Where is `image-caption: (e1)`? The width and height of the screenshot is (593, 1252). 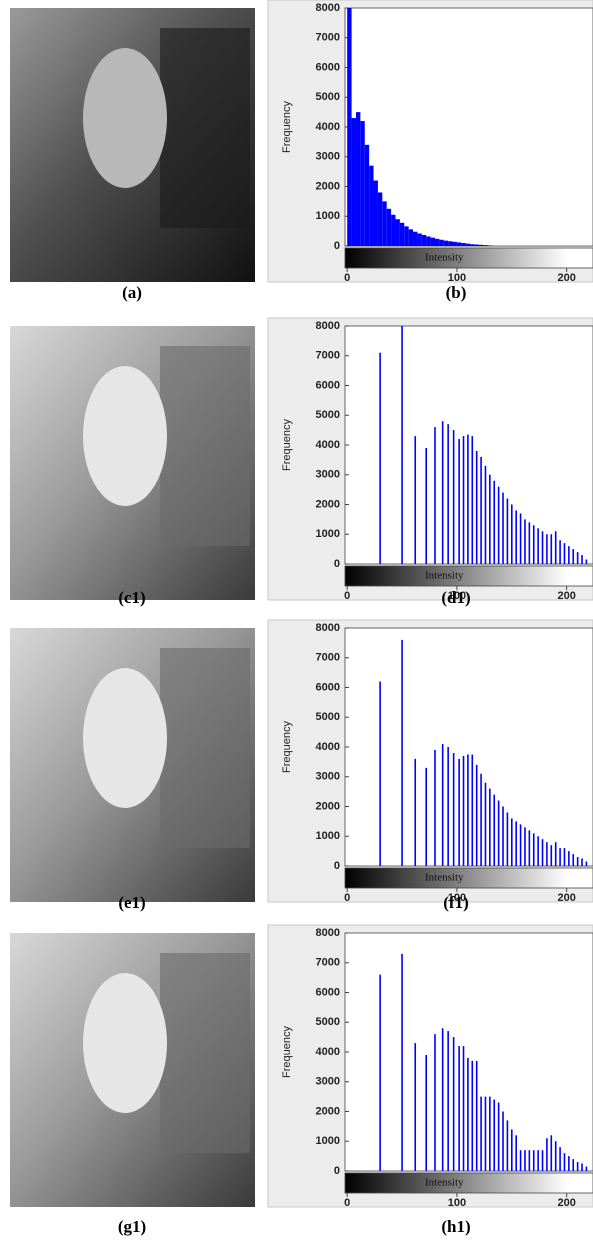 image-caption: (e1) is located at coordinates (131, 902).